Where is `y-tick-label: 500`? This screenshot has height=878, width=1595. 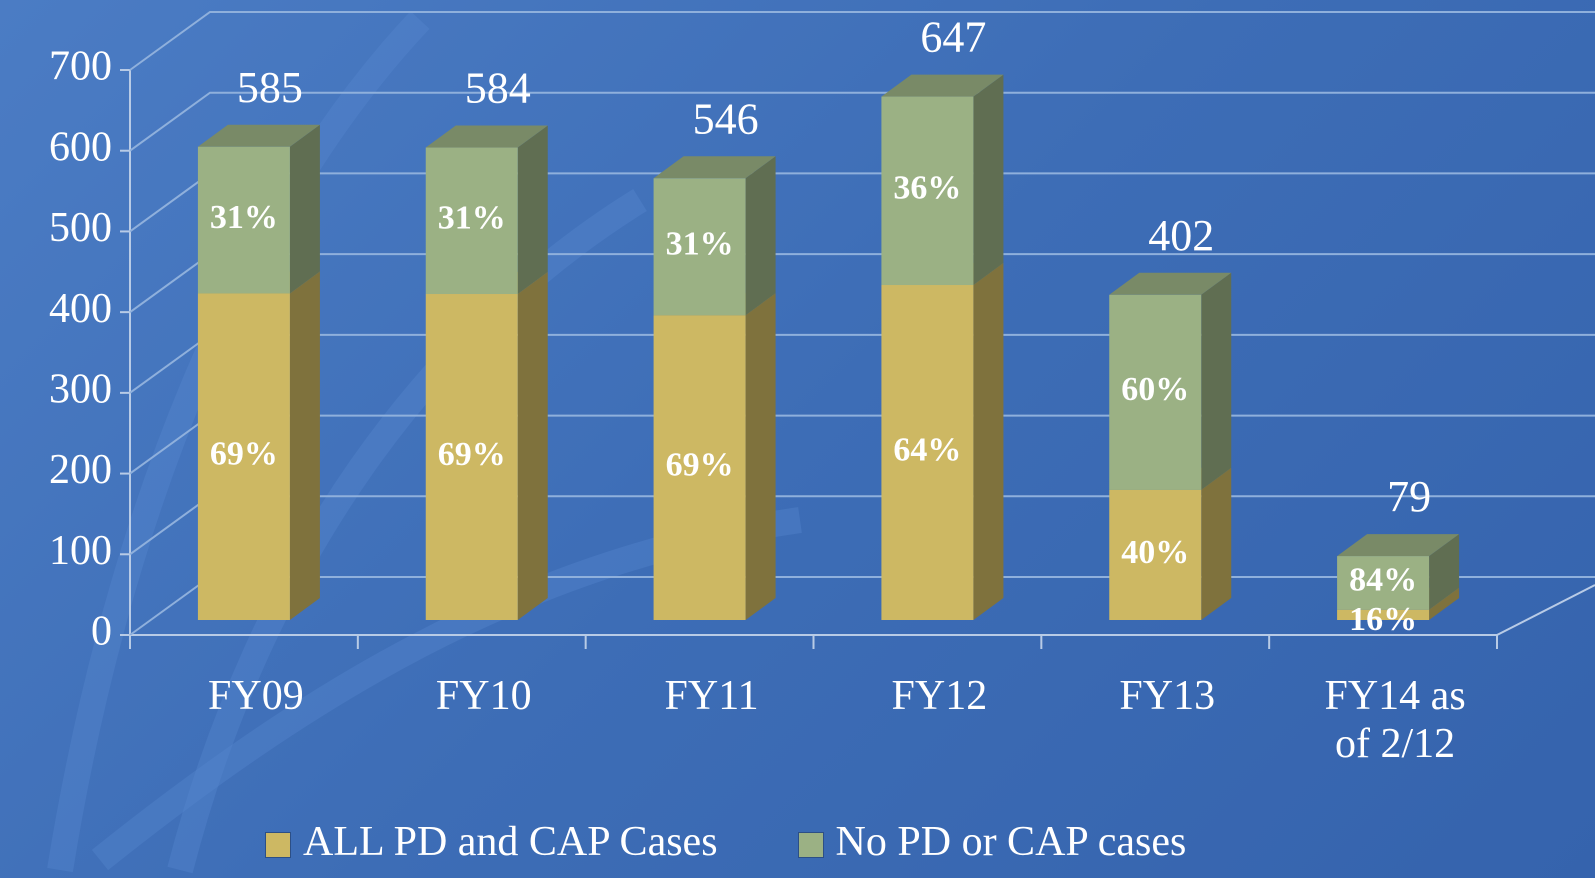 y-tick-label: 500 is located at coordinates (80, 228).